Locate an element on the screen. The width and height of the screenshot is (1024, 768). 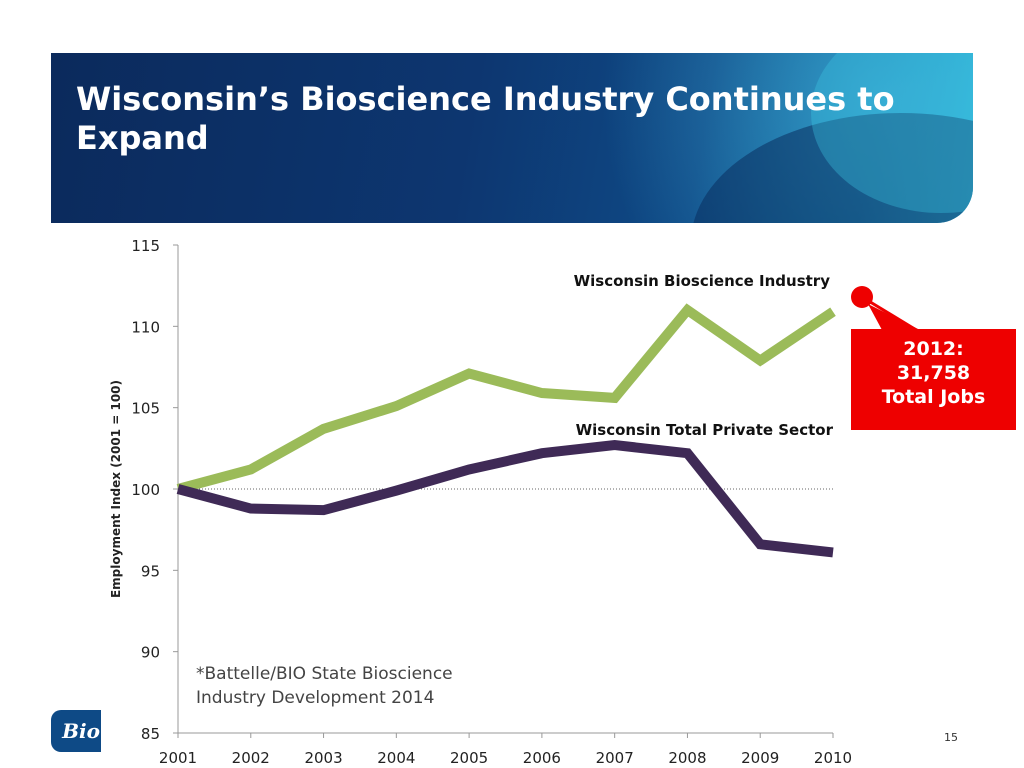
y-tick-label: 100 is located at coordinates (145, 490).